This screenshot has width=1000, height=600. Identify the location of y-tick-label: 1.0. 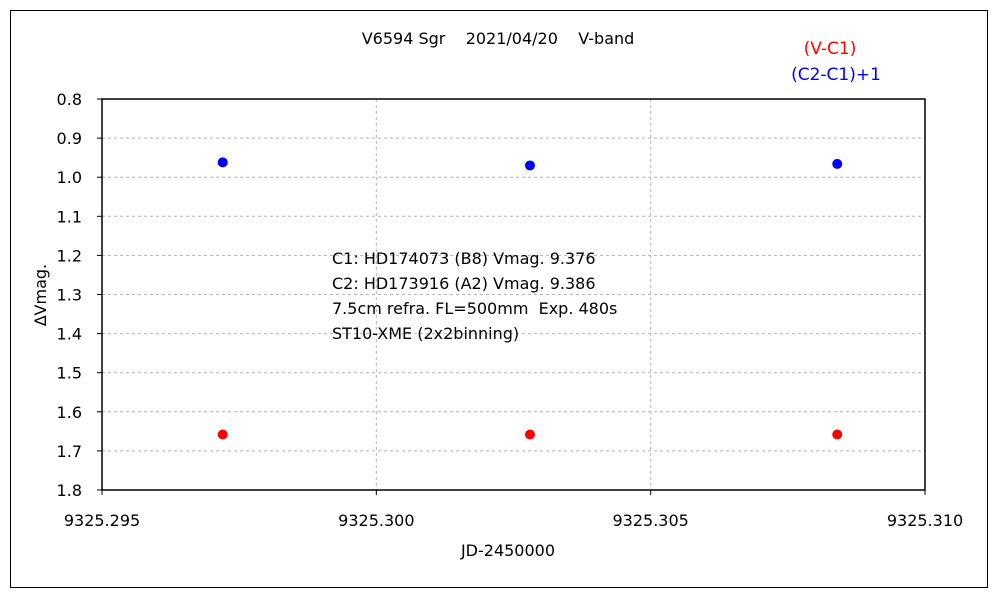
(69, 177).